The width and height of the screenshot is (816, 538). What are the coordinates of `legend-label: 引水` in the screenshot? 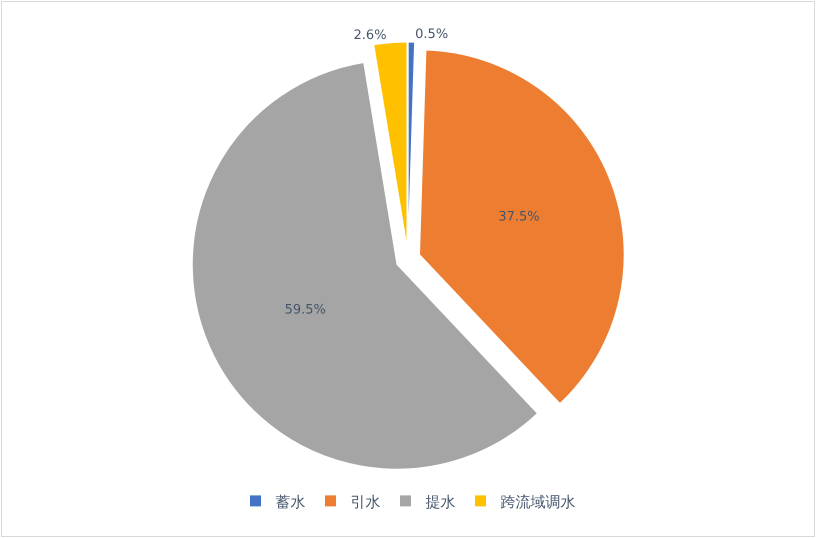 It's located at (365, 501).